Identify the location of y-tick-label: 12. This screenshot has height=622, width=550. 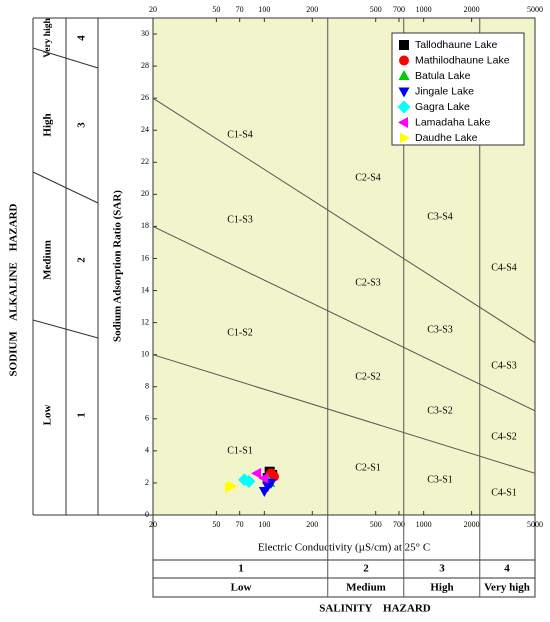
(145, 321).